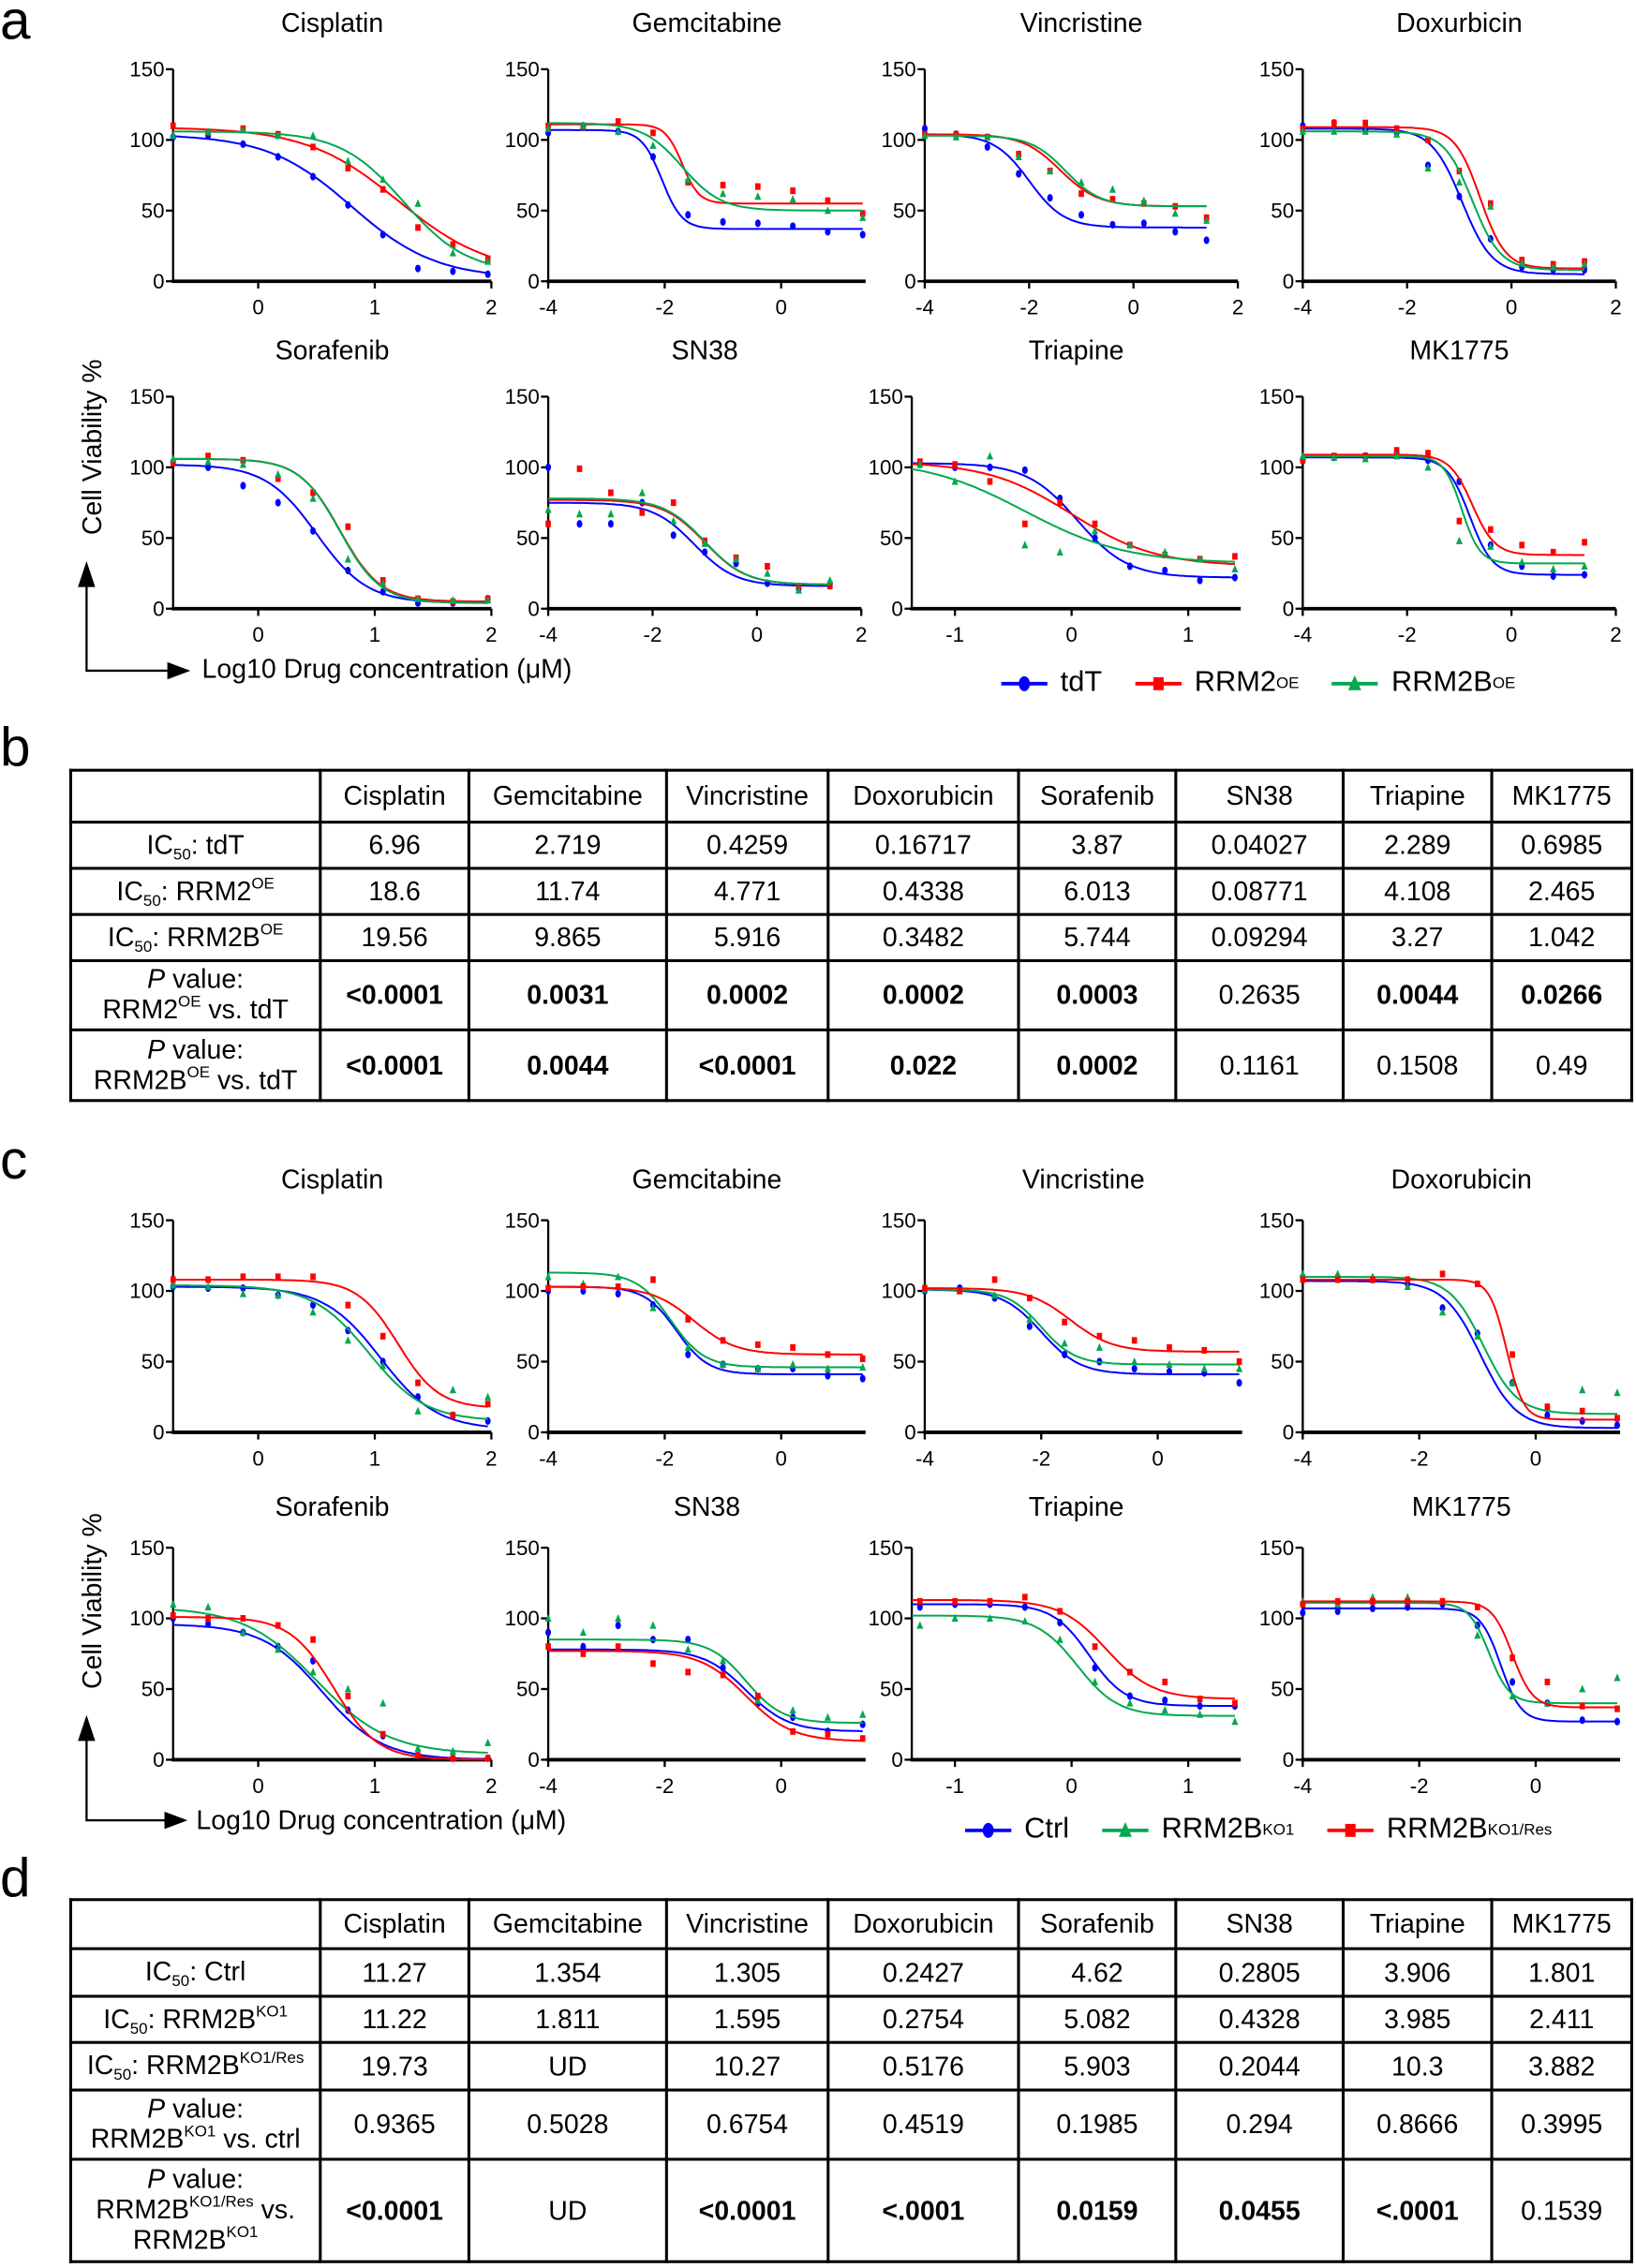 The width and height of the screenshot is (1636, 2268). What do you see at coordinates (1417, 891) in the screenshot?
I see `table-cell: 4.108` at bounding box center [1417, 891].